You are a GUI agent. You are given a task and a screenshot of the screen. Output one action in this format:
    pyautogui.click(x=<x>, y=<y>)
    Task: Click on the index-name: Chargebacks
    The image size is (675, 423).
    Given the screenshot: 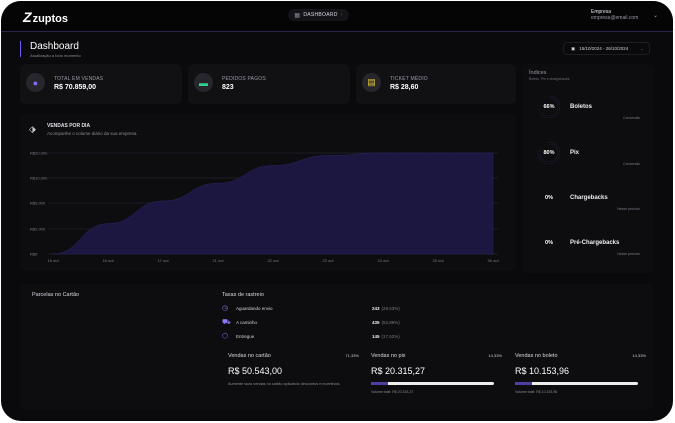 What is the action you would take?
    pyautogui.click(x=589, y=198)
    